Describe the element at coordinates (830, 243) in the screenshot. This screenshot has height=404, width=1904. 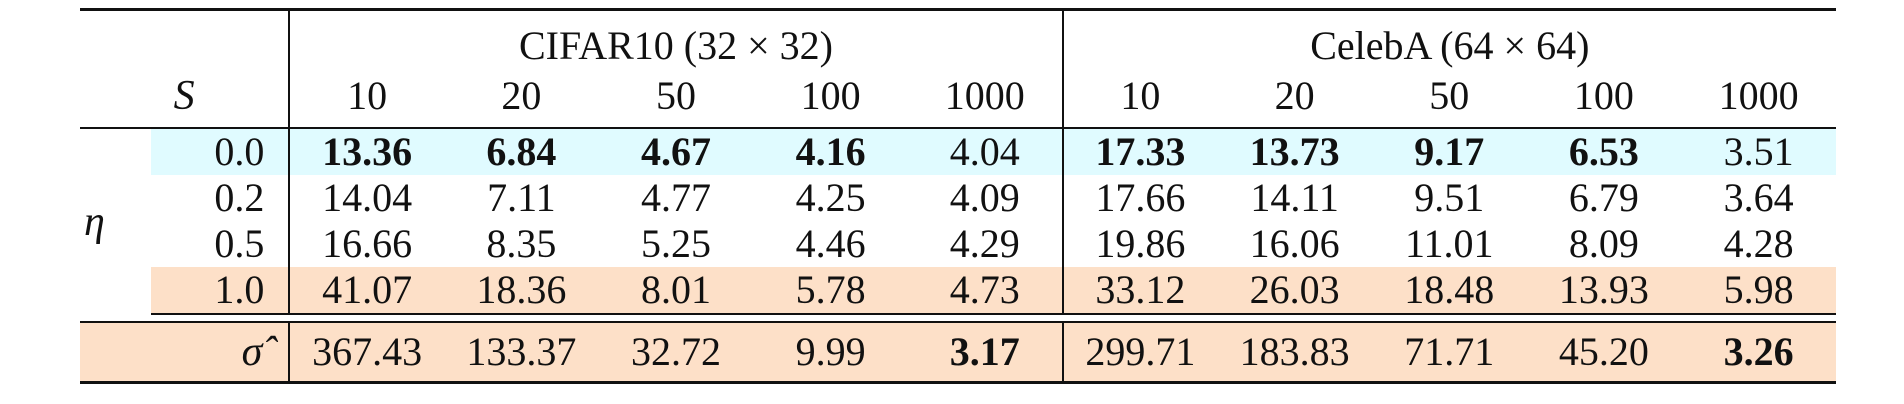
I see `table-cell: 4.46` at that location.